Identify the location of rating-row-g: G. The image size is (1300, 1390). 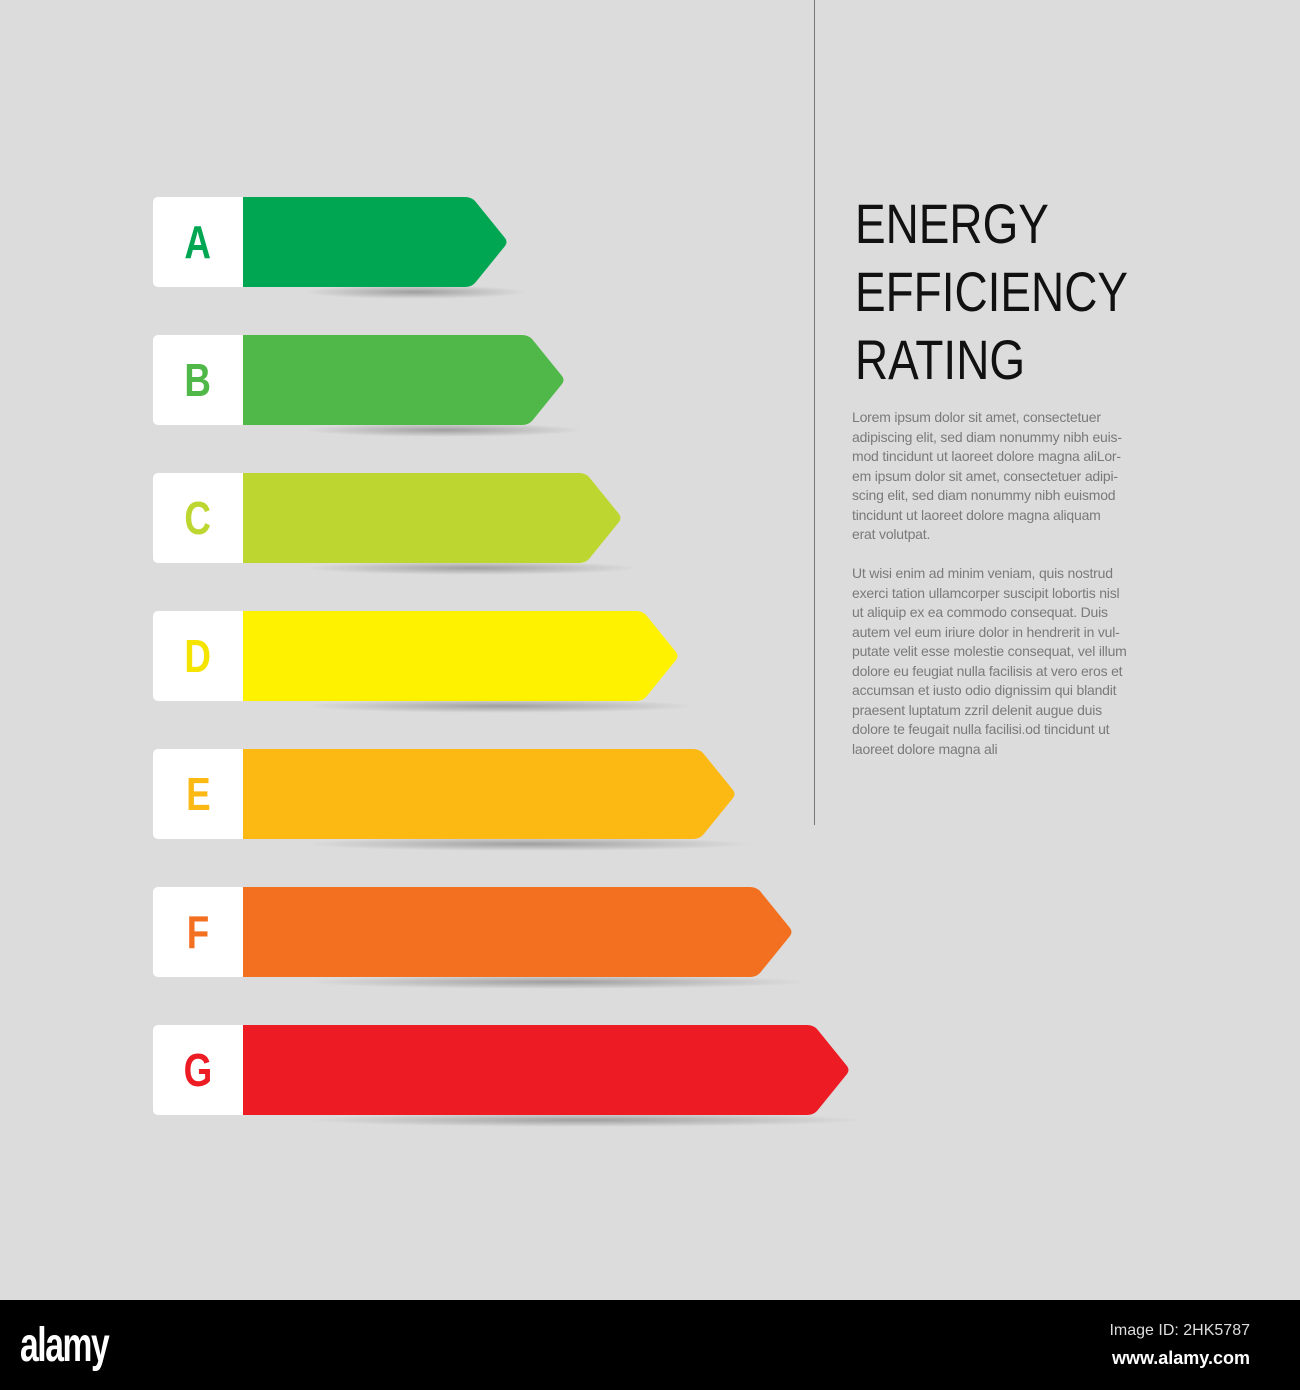
(511, 1076).